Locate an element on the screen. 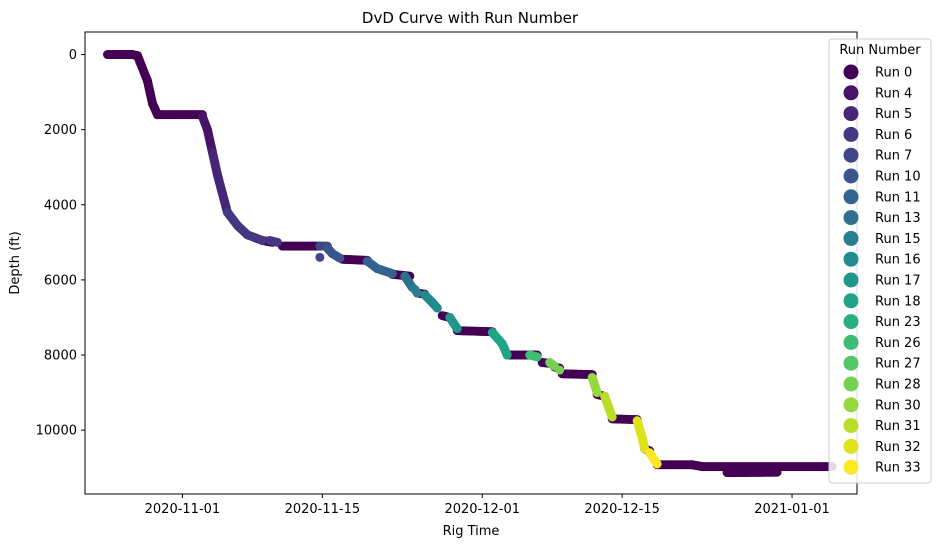  y-axis-label: Depth (ft) is located at coordinates (15, 262).